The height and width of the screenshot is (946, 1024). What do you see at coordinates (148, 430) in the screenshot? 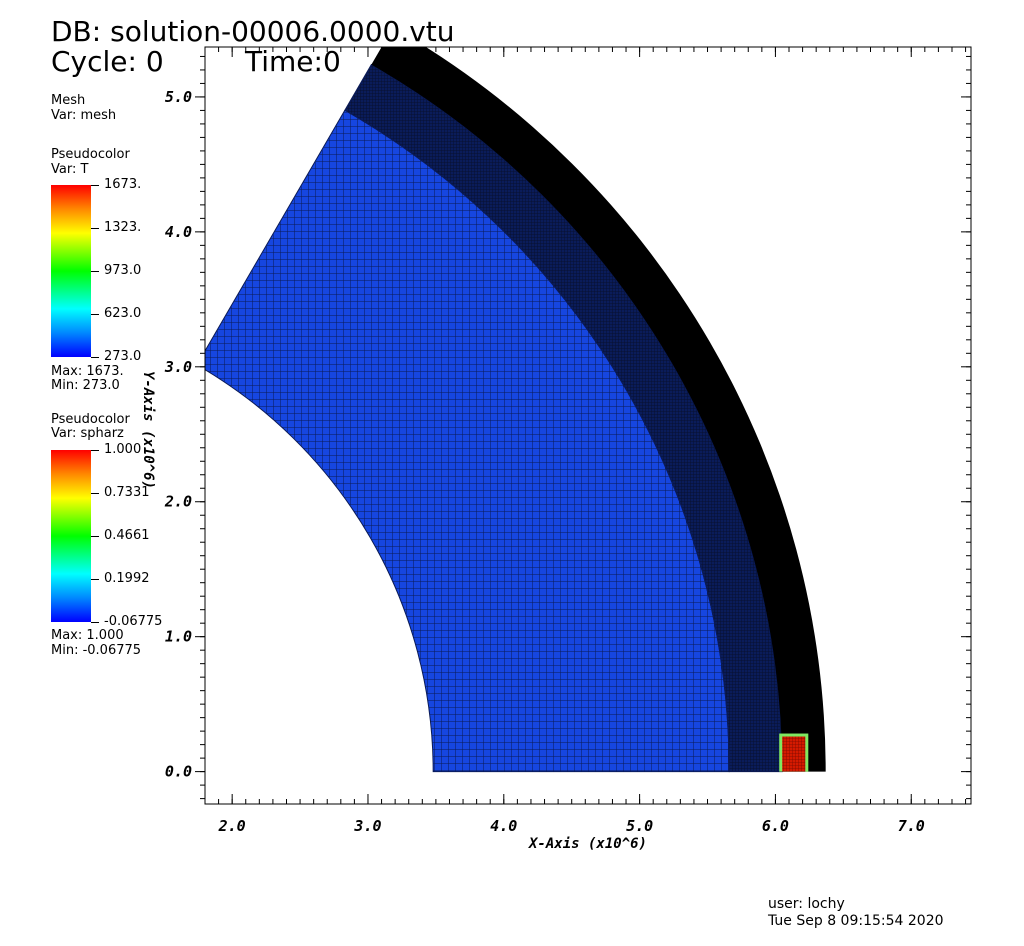
I see `y-axis-label: Y-Axis (x10^6)` at bounding box center [148, 430].